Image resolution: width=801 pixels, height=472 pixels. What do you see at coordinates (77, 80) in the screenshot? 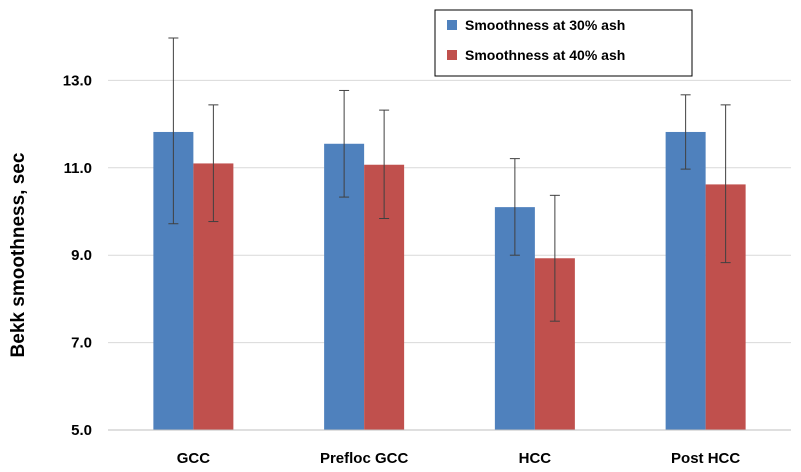
I see `y-tick-label: 13.0` at bounding box center [77, 80].